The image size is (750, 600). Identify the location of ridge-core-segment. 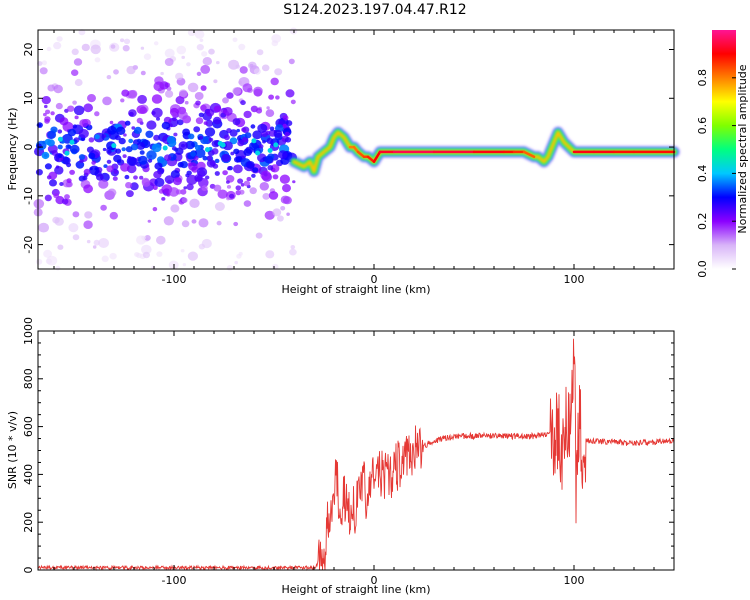
(371, 159).